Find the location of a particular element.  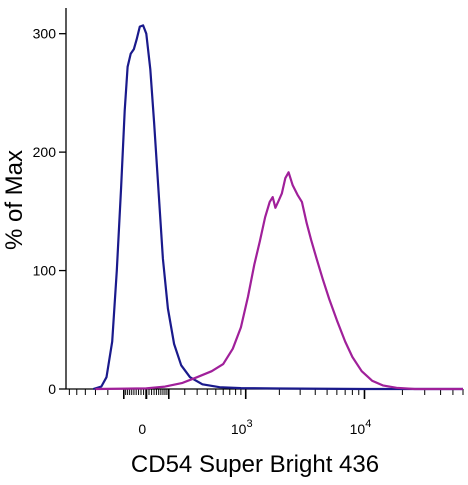

y-tick-label: 100 is located at coordinates (45, 271).